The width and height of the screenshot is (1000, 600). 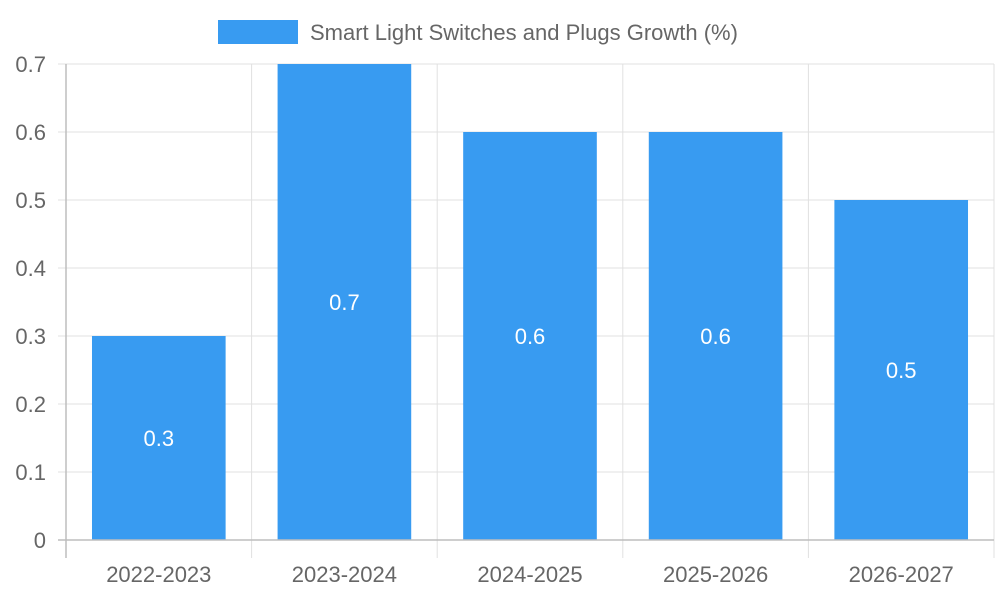 I want to click on x-tick-label: 2026-2027, so click(x=901, y=574).